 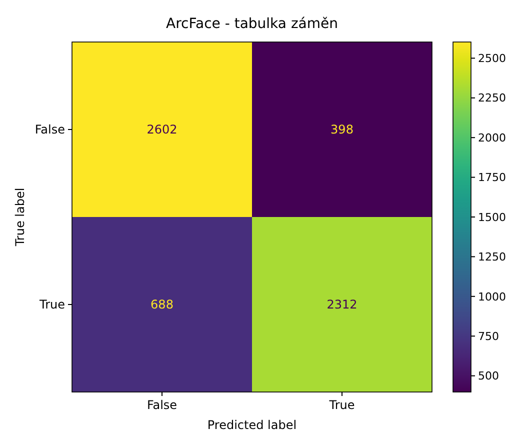 I want to click on color-bar-label: 500, so click(x=488, y=376).